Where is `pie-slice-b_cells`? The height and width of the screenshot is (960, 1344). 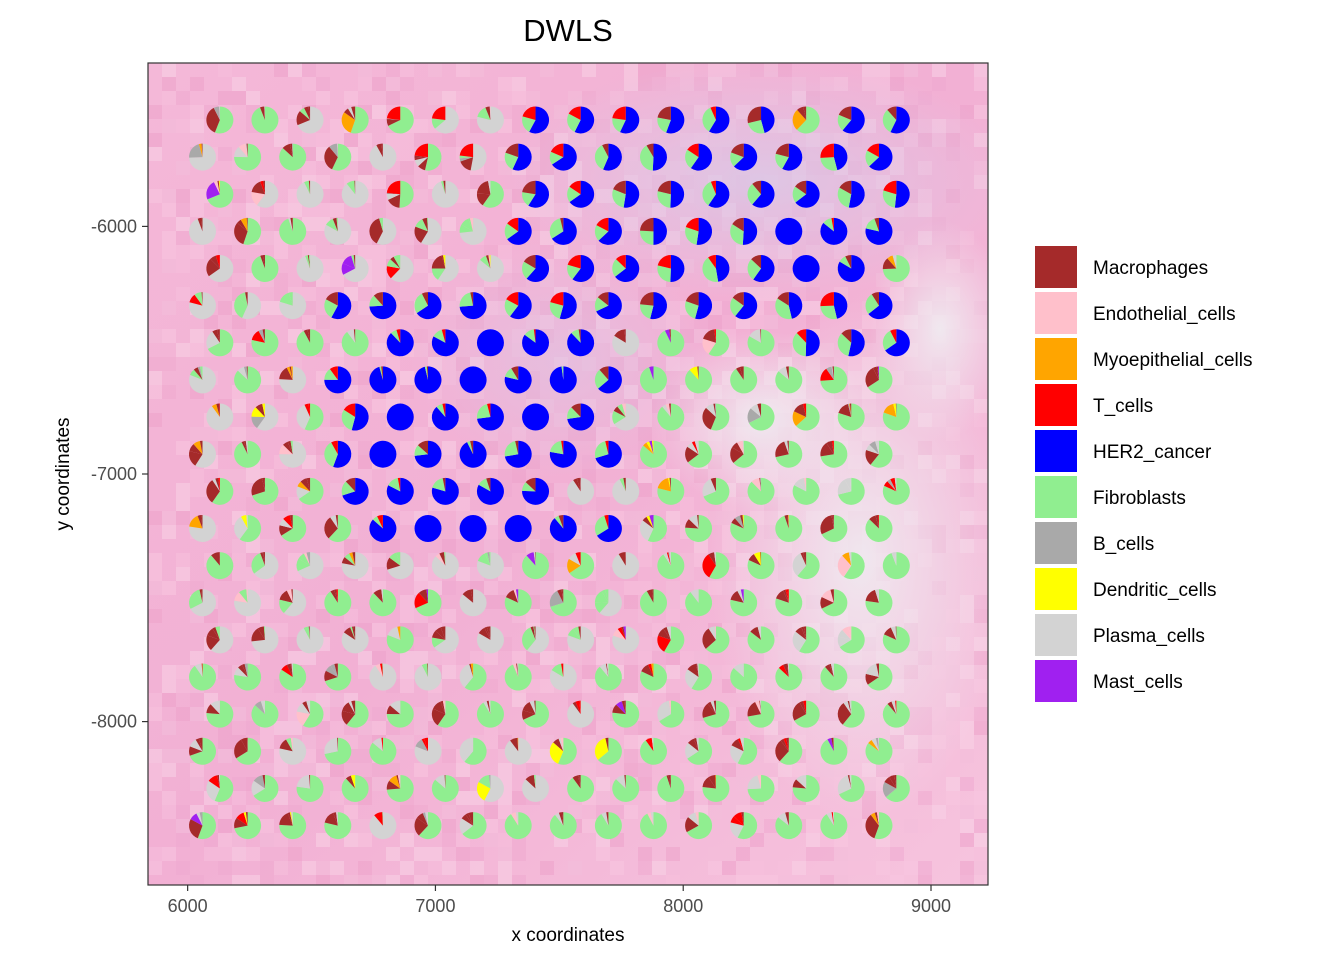 pie-slice-b_cells is located at coordinates (200, 373).